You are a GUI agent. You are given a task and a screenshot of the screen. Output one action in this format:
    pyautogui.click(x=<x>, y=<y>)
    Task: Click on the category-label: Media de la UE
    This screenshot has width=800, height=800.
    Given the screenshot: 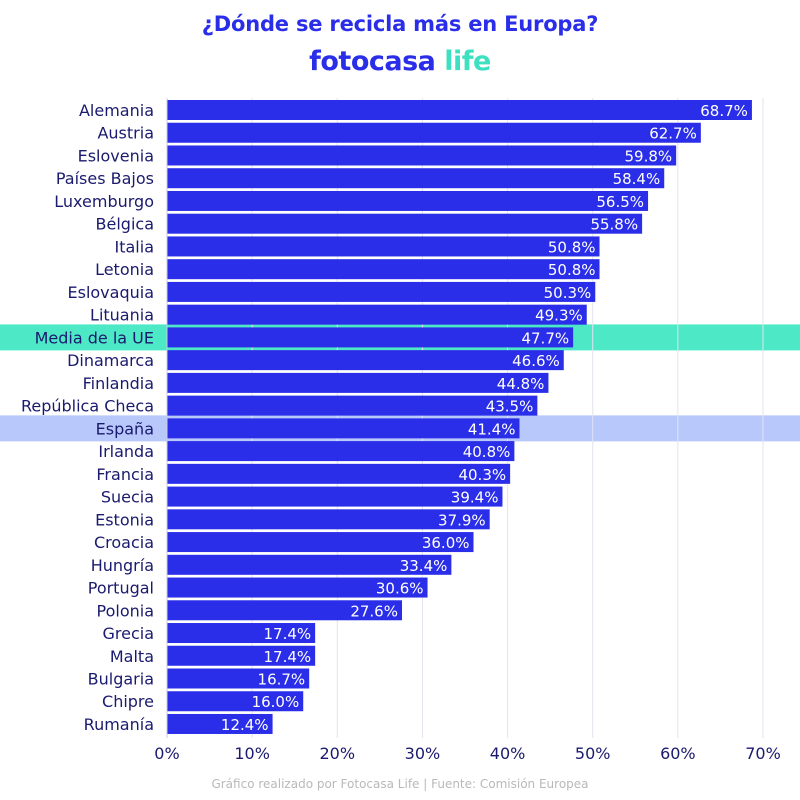 What is the action you would take?
    pyautogui.click(x=94, y=337)
    